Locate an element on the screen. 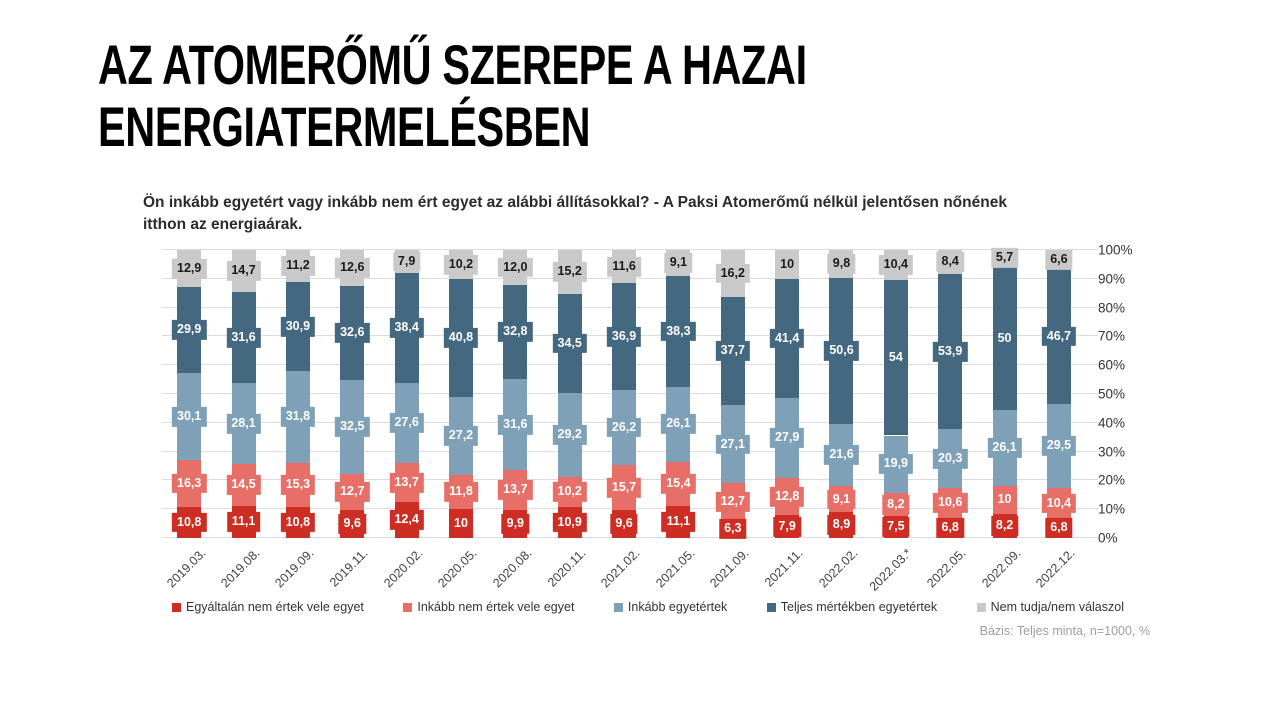 The height and width of the screenshot is (720, 1280). bar-value-label: 29,2 is located at coordinates (569, 435).